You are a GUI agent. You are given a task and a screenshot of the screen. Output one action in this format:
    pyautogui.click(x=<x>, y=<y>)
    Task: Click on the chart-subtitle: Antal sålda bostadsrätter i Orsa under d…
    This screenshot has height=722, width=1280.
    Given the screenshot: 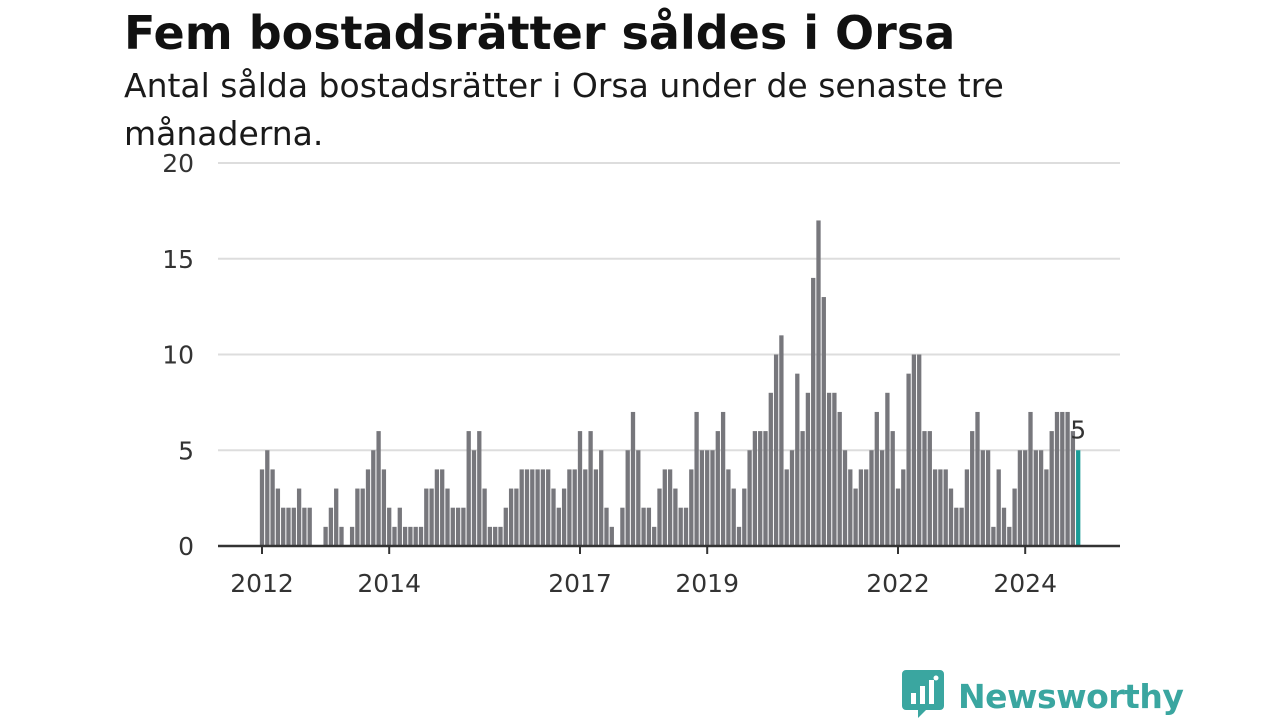 What is the action you would take?
    pyautogui.click(x=564, y=109)
    